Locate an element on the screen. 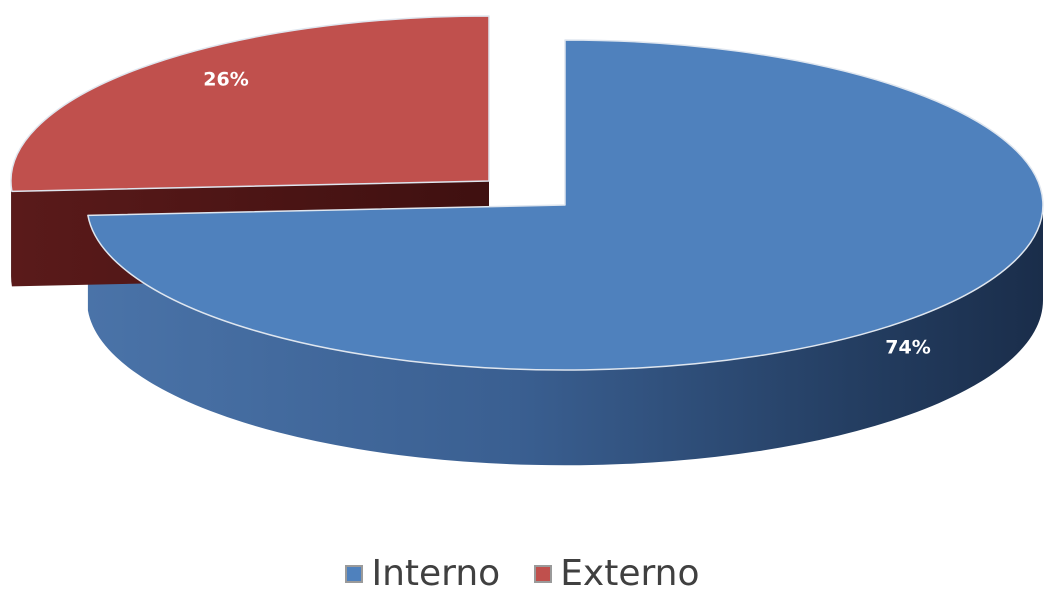  legend-item-interno: Interno is located at coordinates (422, 574).